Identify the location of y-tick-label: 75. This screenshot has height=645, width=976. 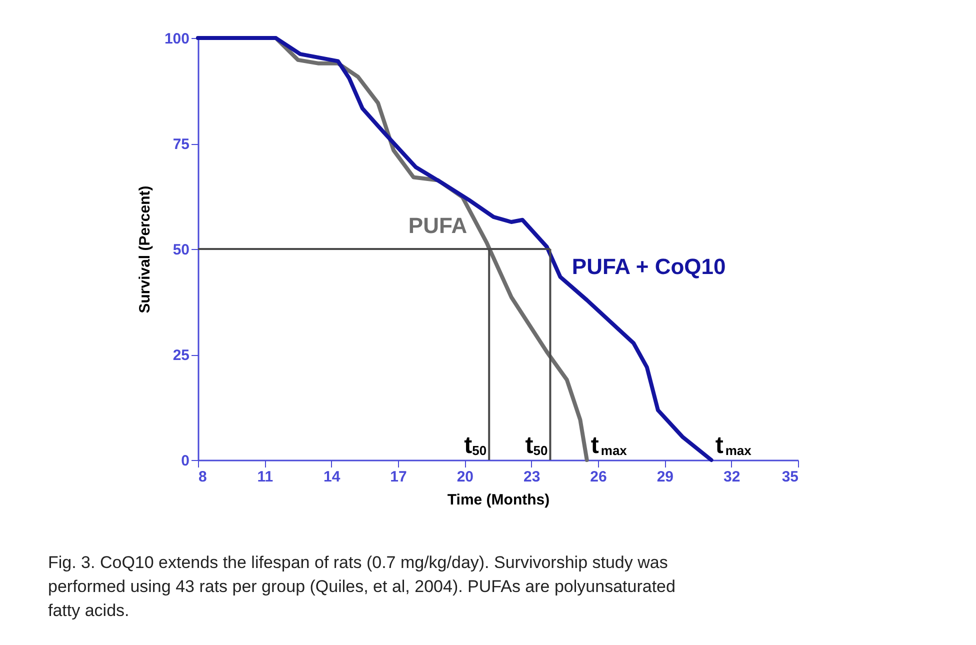
(181, 144).